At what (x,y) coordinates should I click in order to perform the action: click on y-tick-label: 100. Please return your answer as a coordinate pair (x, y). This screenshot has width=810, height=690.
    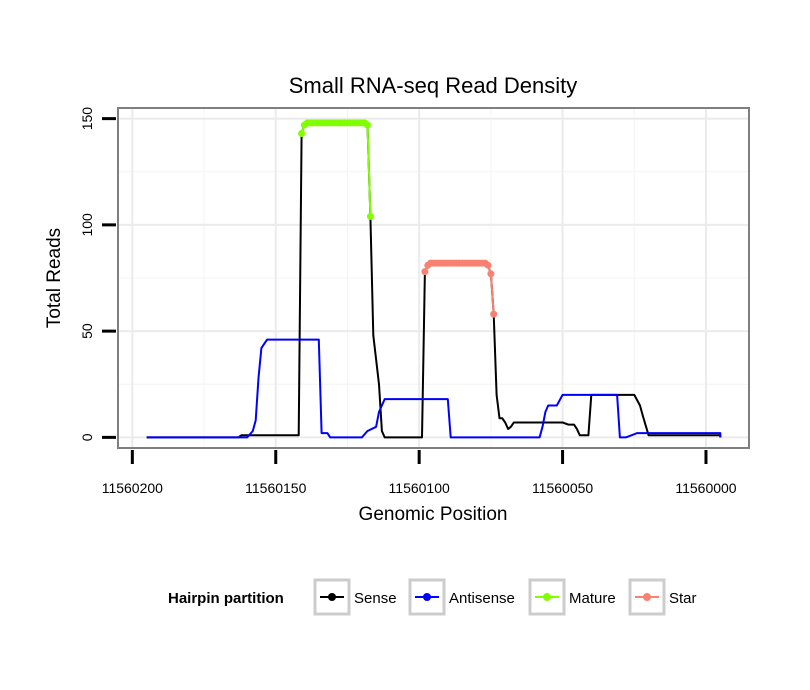
    Looking at the image, I should click on (87, 225).